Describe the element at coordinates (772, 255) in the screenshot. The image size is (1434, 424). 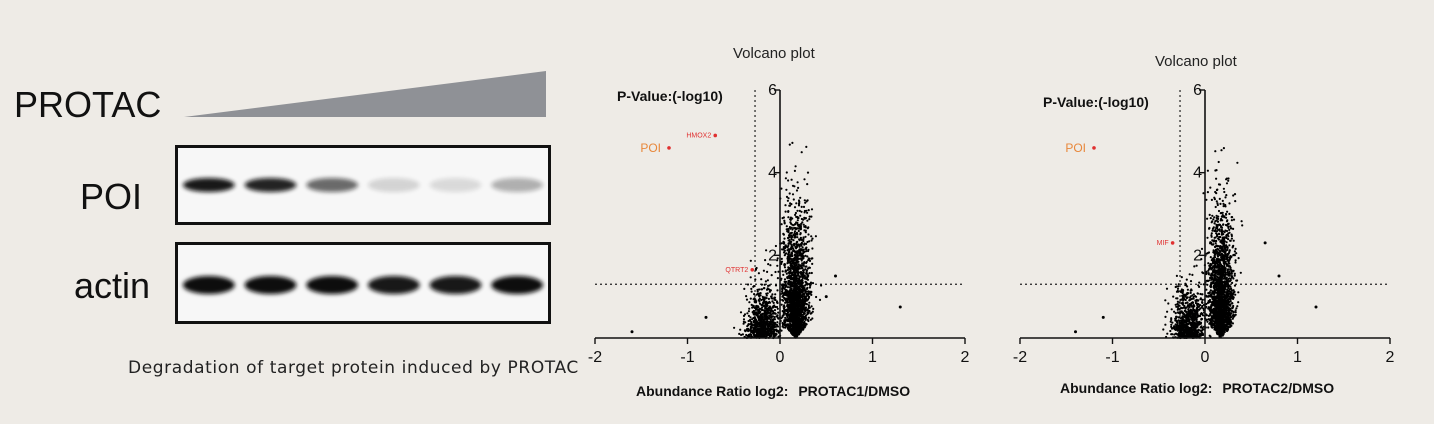
I see `volcano1-ytick-label: 2` at that location.